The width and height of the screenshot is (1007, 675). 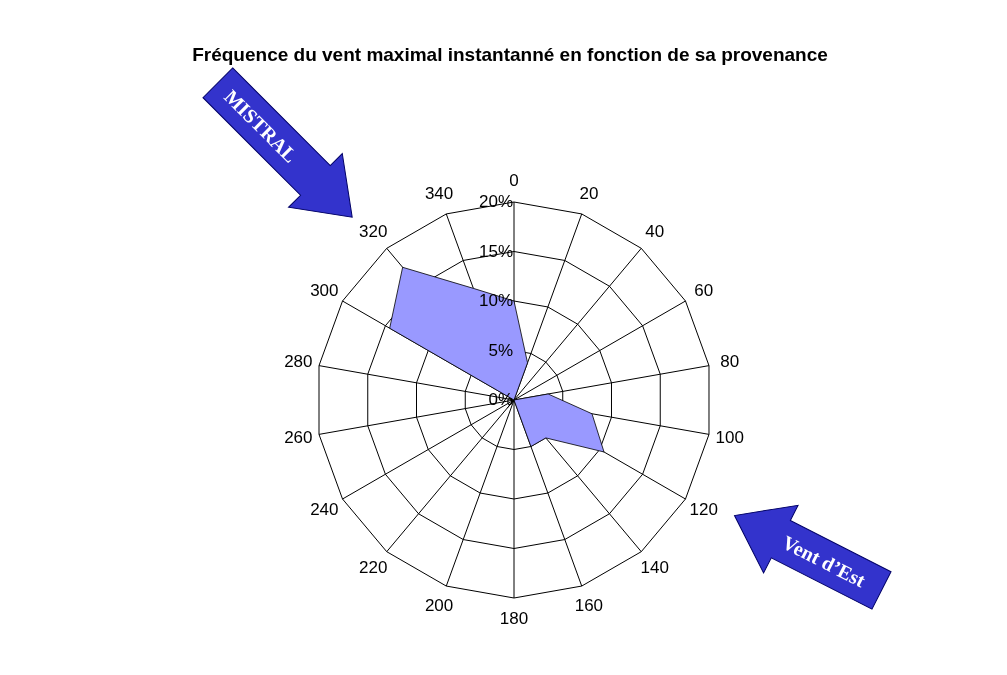 What do you see at coordinates (589, 605) in the screenshot?
I see `spoke-label: 160` at bounding box center [589, 605].